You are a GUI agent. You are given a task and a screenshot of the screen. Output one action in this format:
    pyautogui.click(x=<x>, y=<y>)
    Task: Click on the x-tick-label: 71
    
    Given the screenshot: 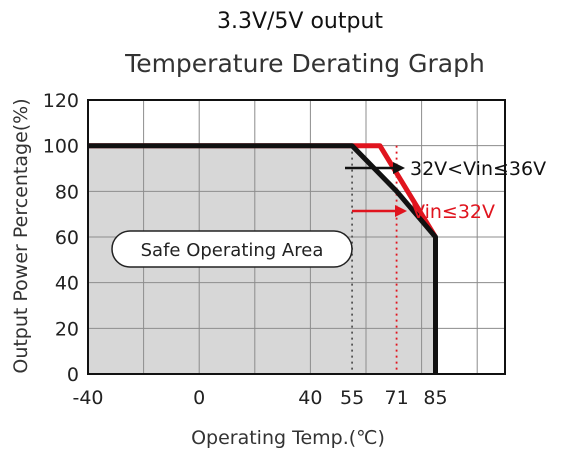 What is the action you would take?
    pyautogui.click(x=396, y=398)
    